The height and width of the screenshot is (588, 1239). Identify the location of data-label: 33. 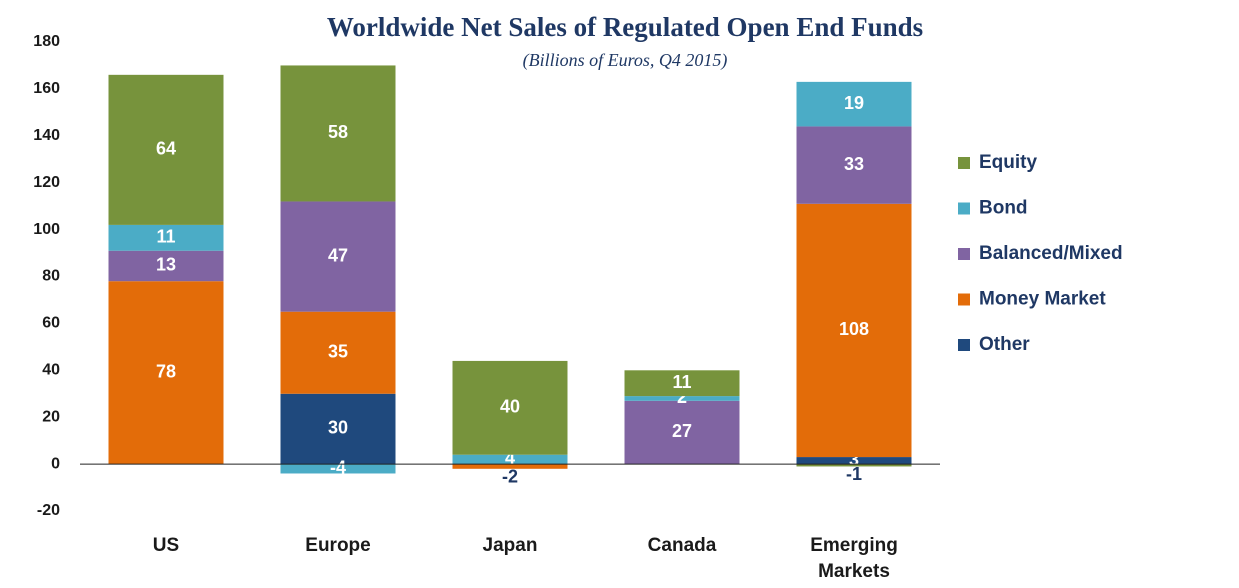
(854, 164).